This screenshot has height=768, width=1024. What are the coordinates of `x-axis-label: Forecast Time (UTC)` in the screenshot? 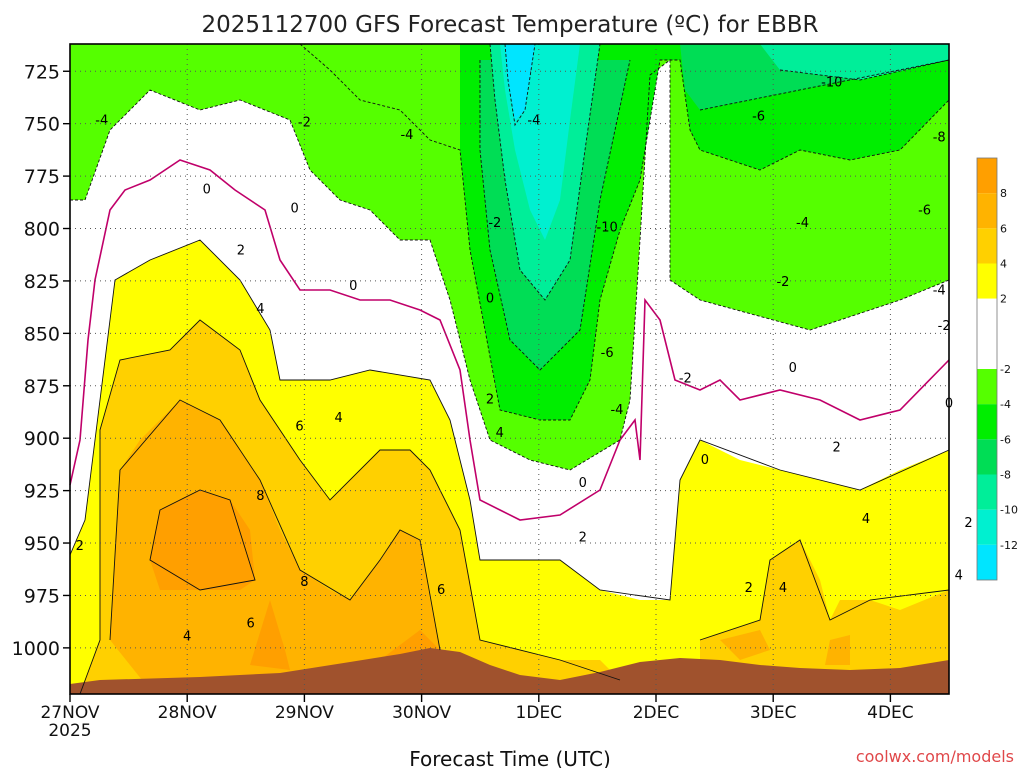 It's located at (510, 757).